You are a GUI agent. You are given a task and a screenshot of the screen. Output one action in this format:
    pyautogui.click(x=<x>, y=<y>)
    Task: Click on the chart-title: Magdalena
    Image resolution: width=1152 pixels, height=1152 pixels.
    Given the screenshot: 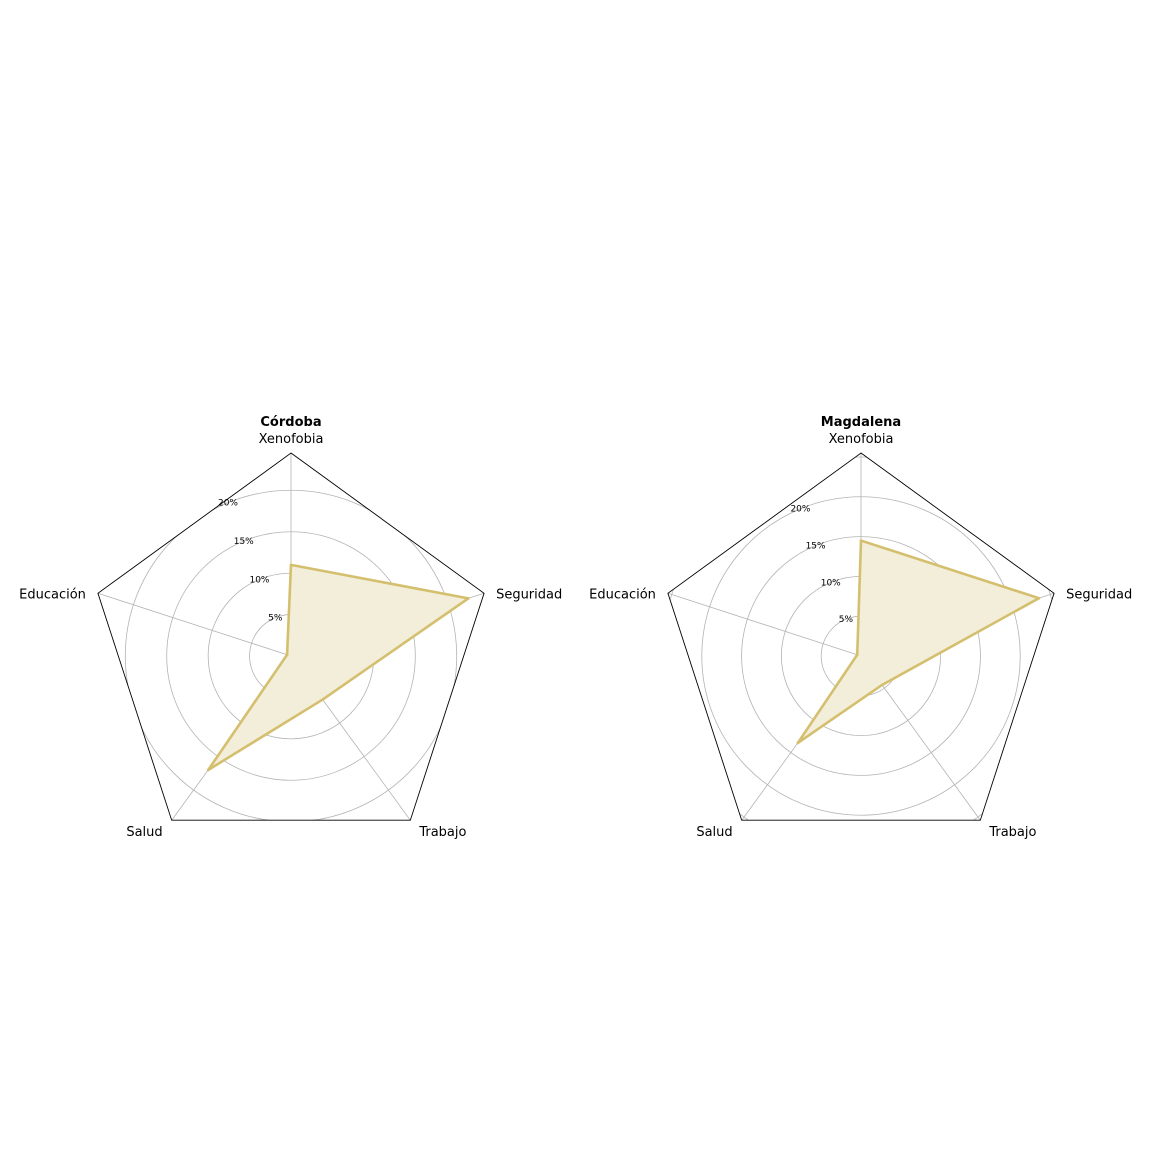 What is the action you would take?
    pyautogui.click(x=861, y=422)
    